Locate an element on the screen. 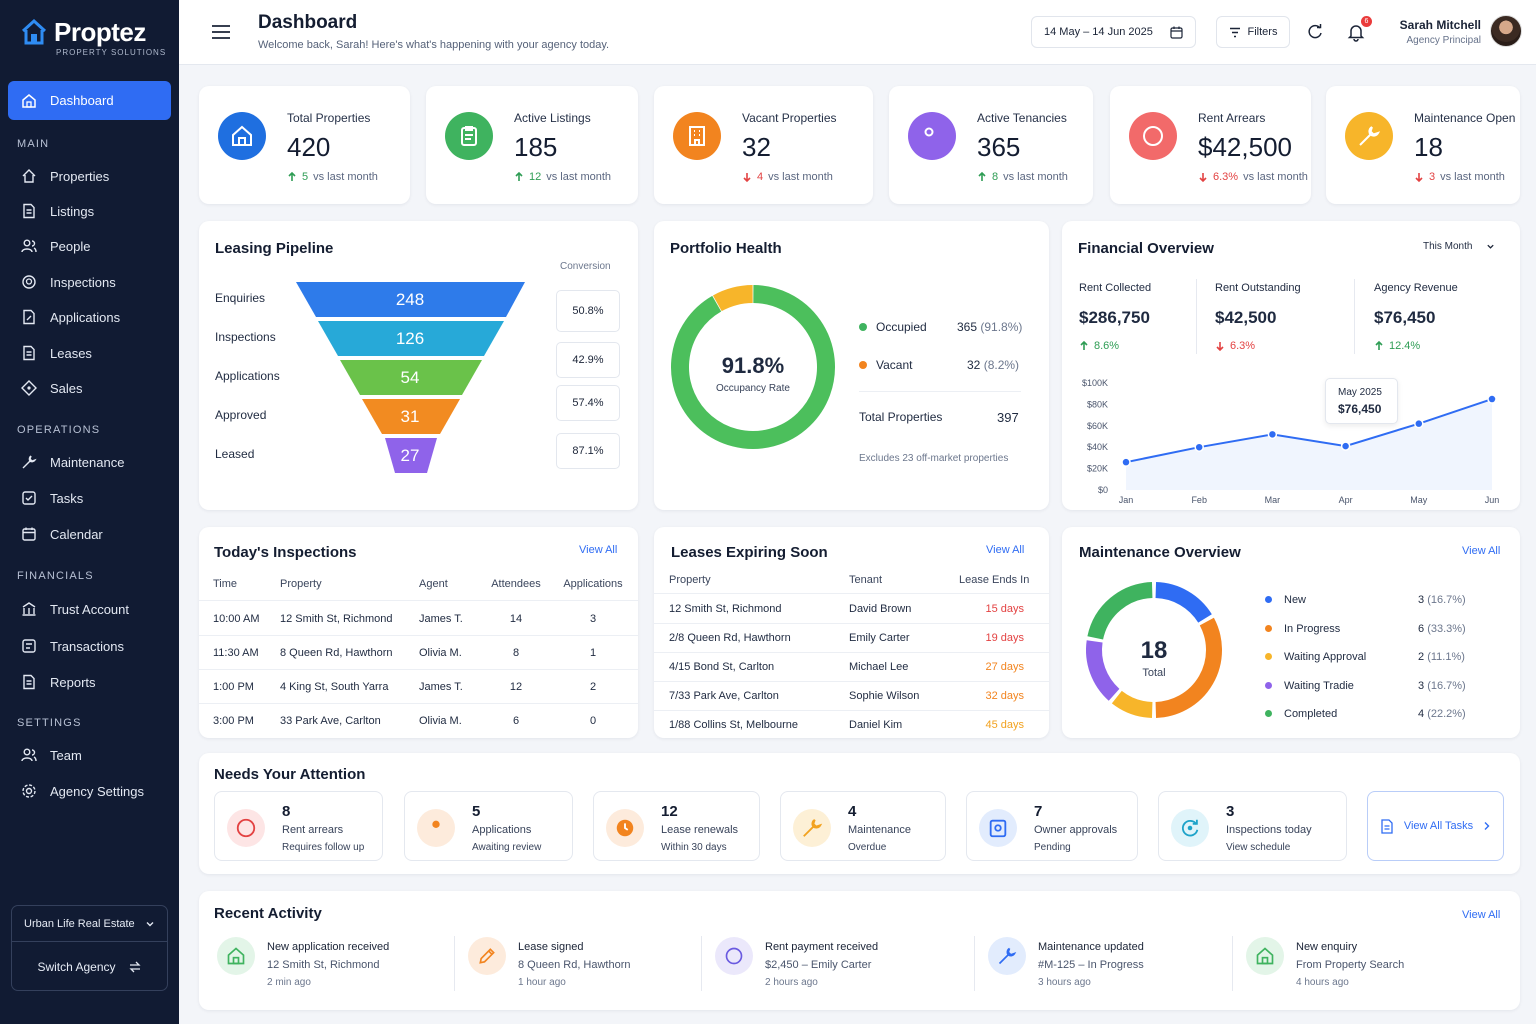  calendar-icon is located at coordinates (1176, 32).